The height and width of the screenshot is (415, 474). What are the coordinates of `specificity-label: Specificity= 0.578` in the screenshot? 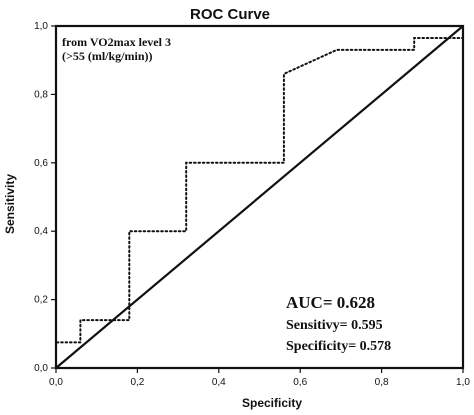 It's located at (338, 346).